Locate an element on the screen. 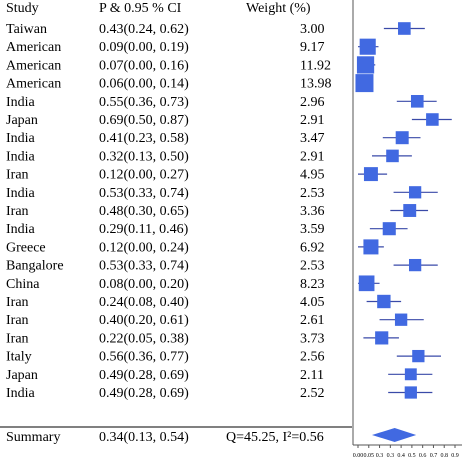  header-weight: Weight (%) is located at coordinates (278, 8).